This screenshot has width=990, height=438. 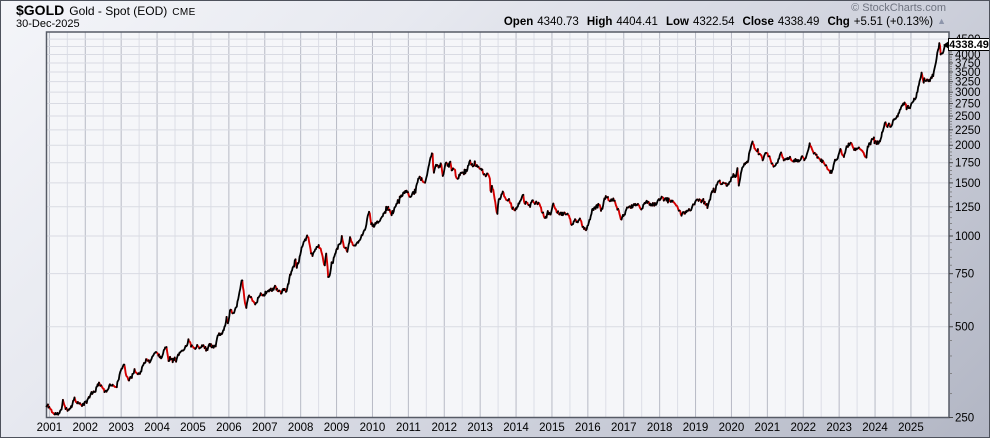 I want to click on svg-text: 2007, so click(x=265, y=428).